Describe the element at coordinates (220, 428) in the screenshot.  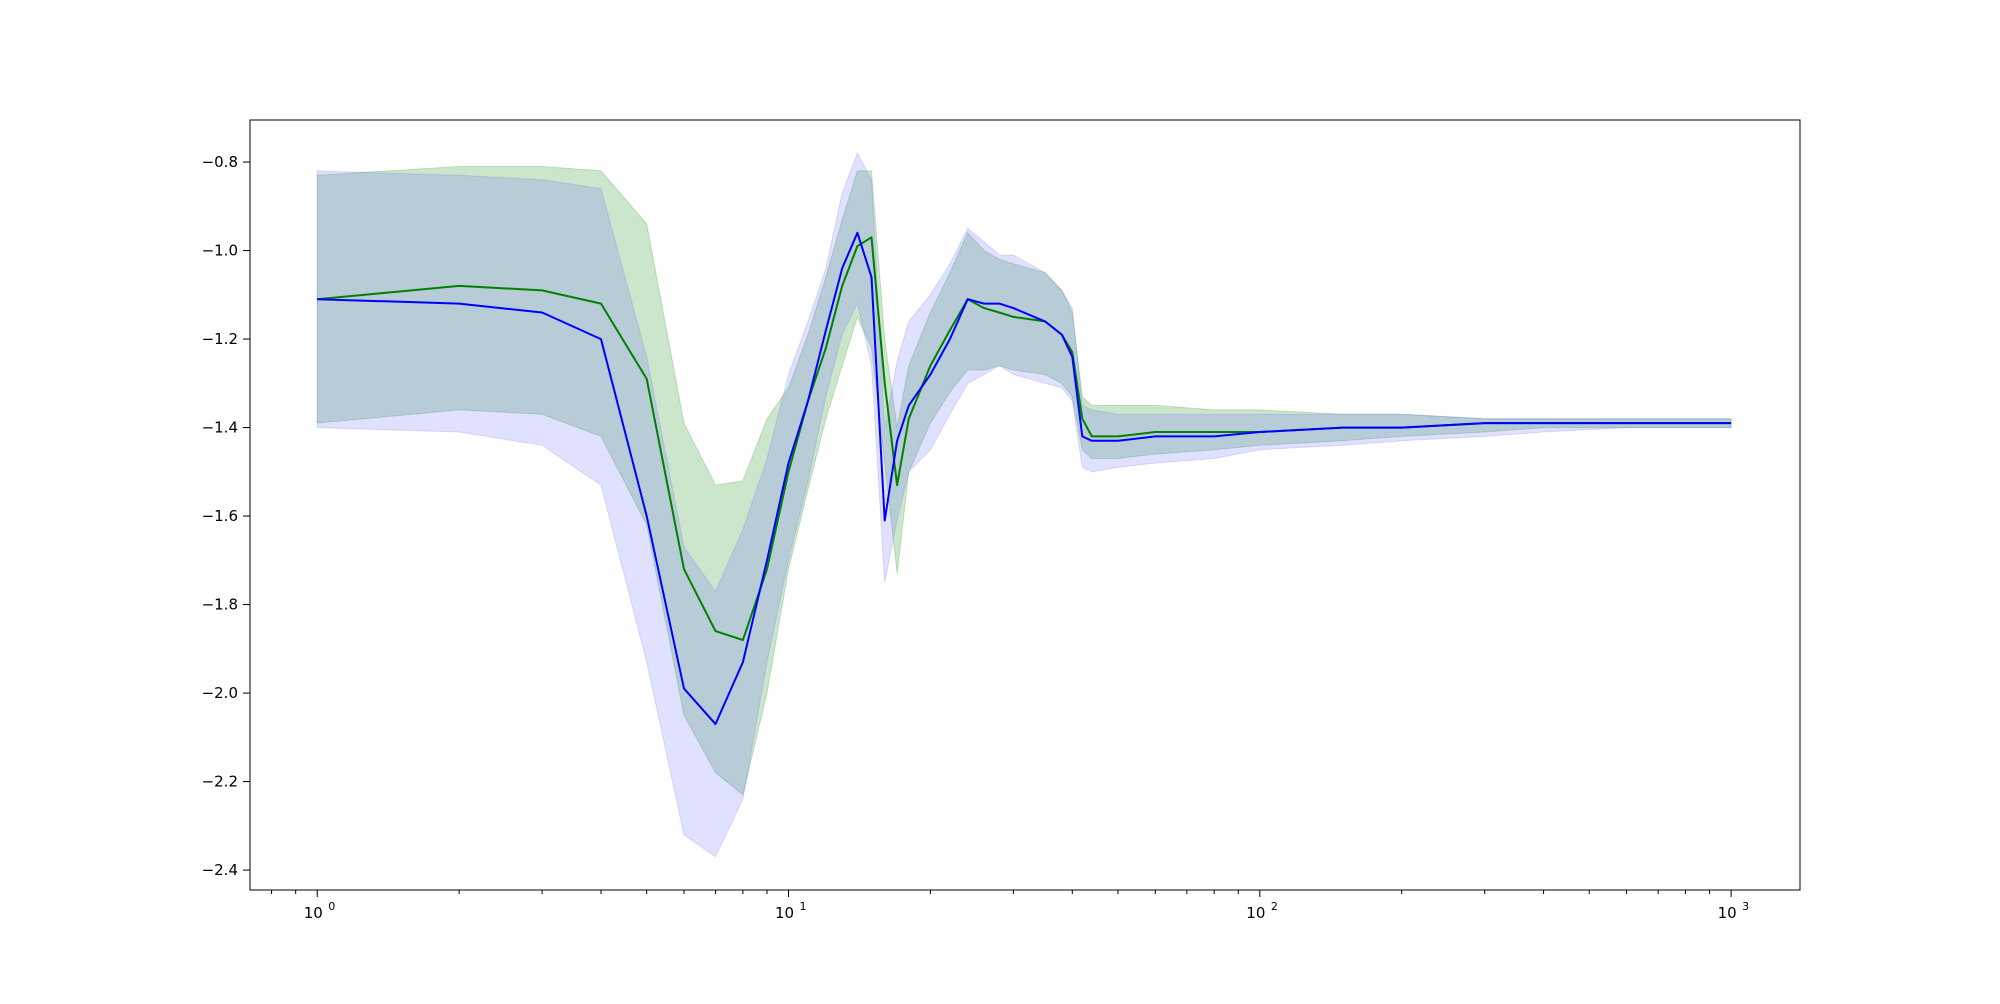
I see `y-tick-label: −1.4` at that location.